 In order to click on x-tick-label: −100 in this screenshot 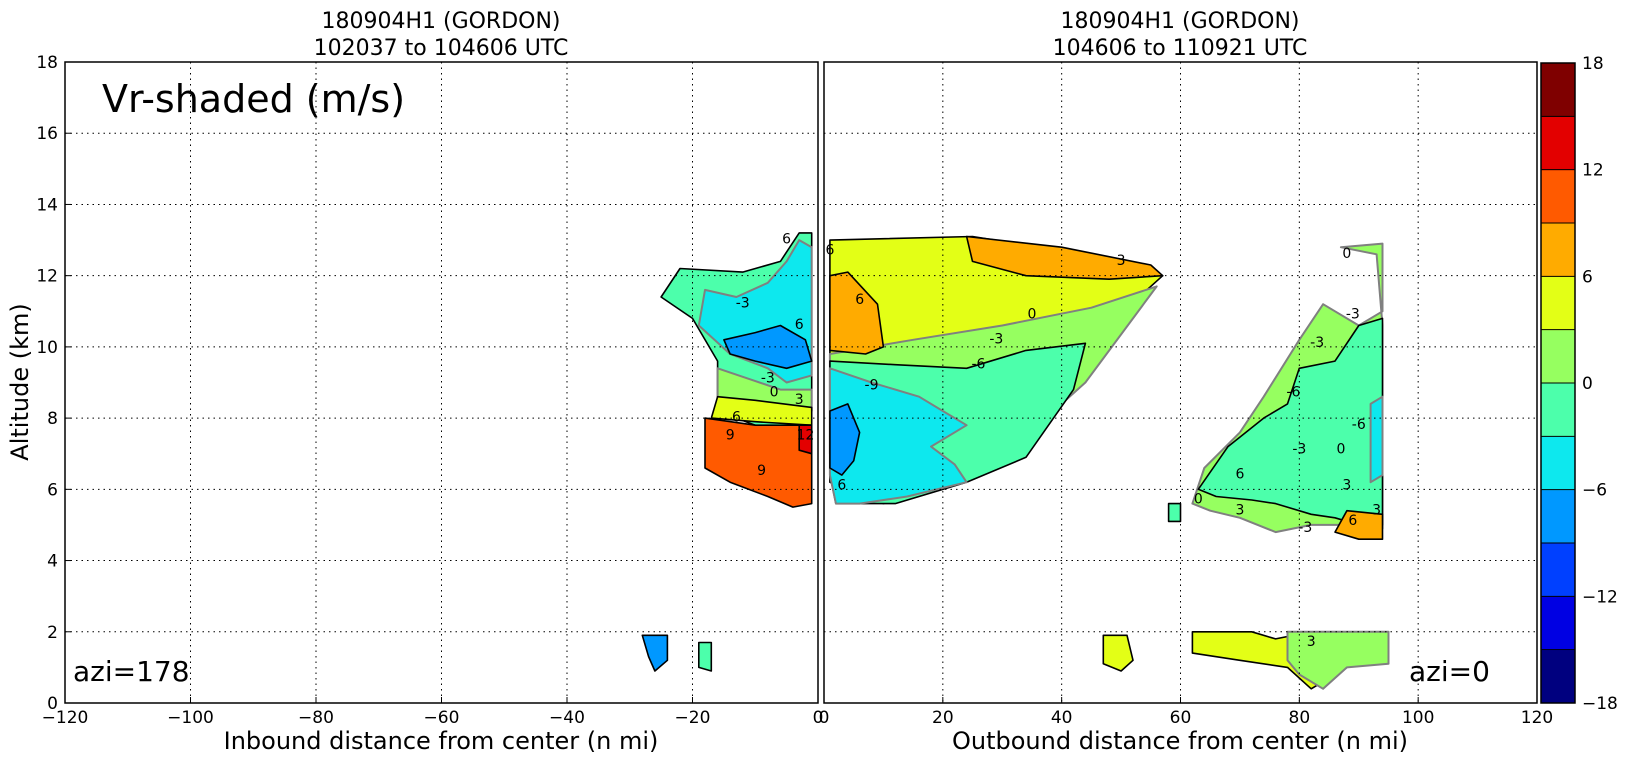, I will do `click(190, 718)`.